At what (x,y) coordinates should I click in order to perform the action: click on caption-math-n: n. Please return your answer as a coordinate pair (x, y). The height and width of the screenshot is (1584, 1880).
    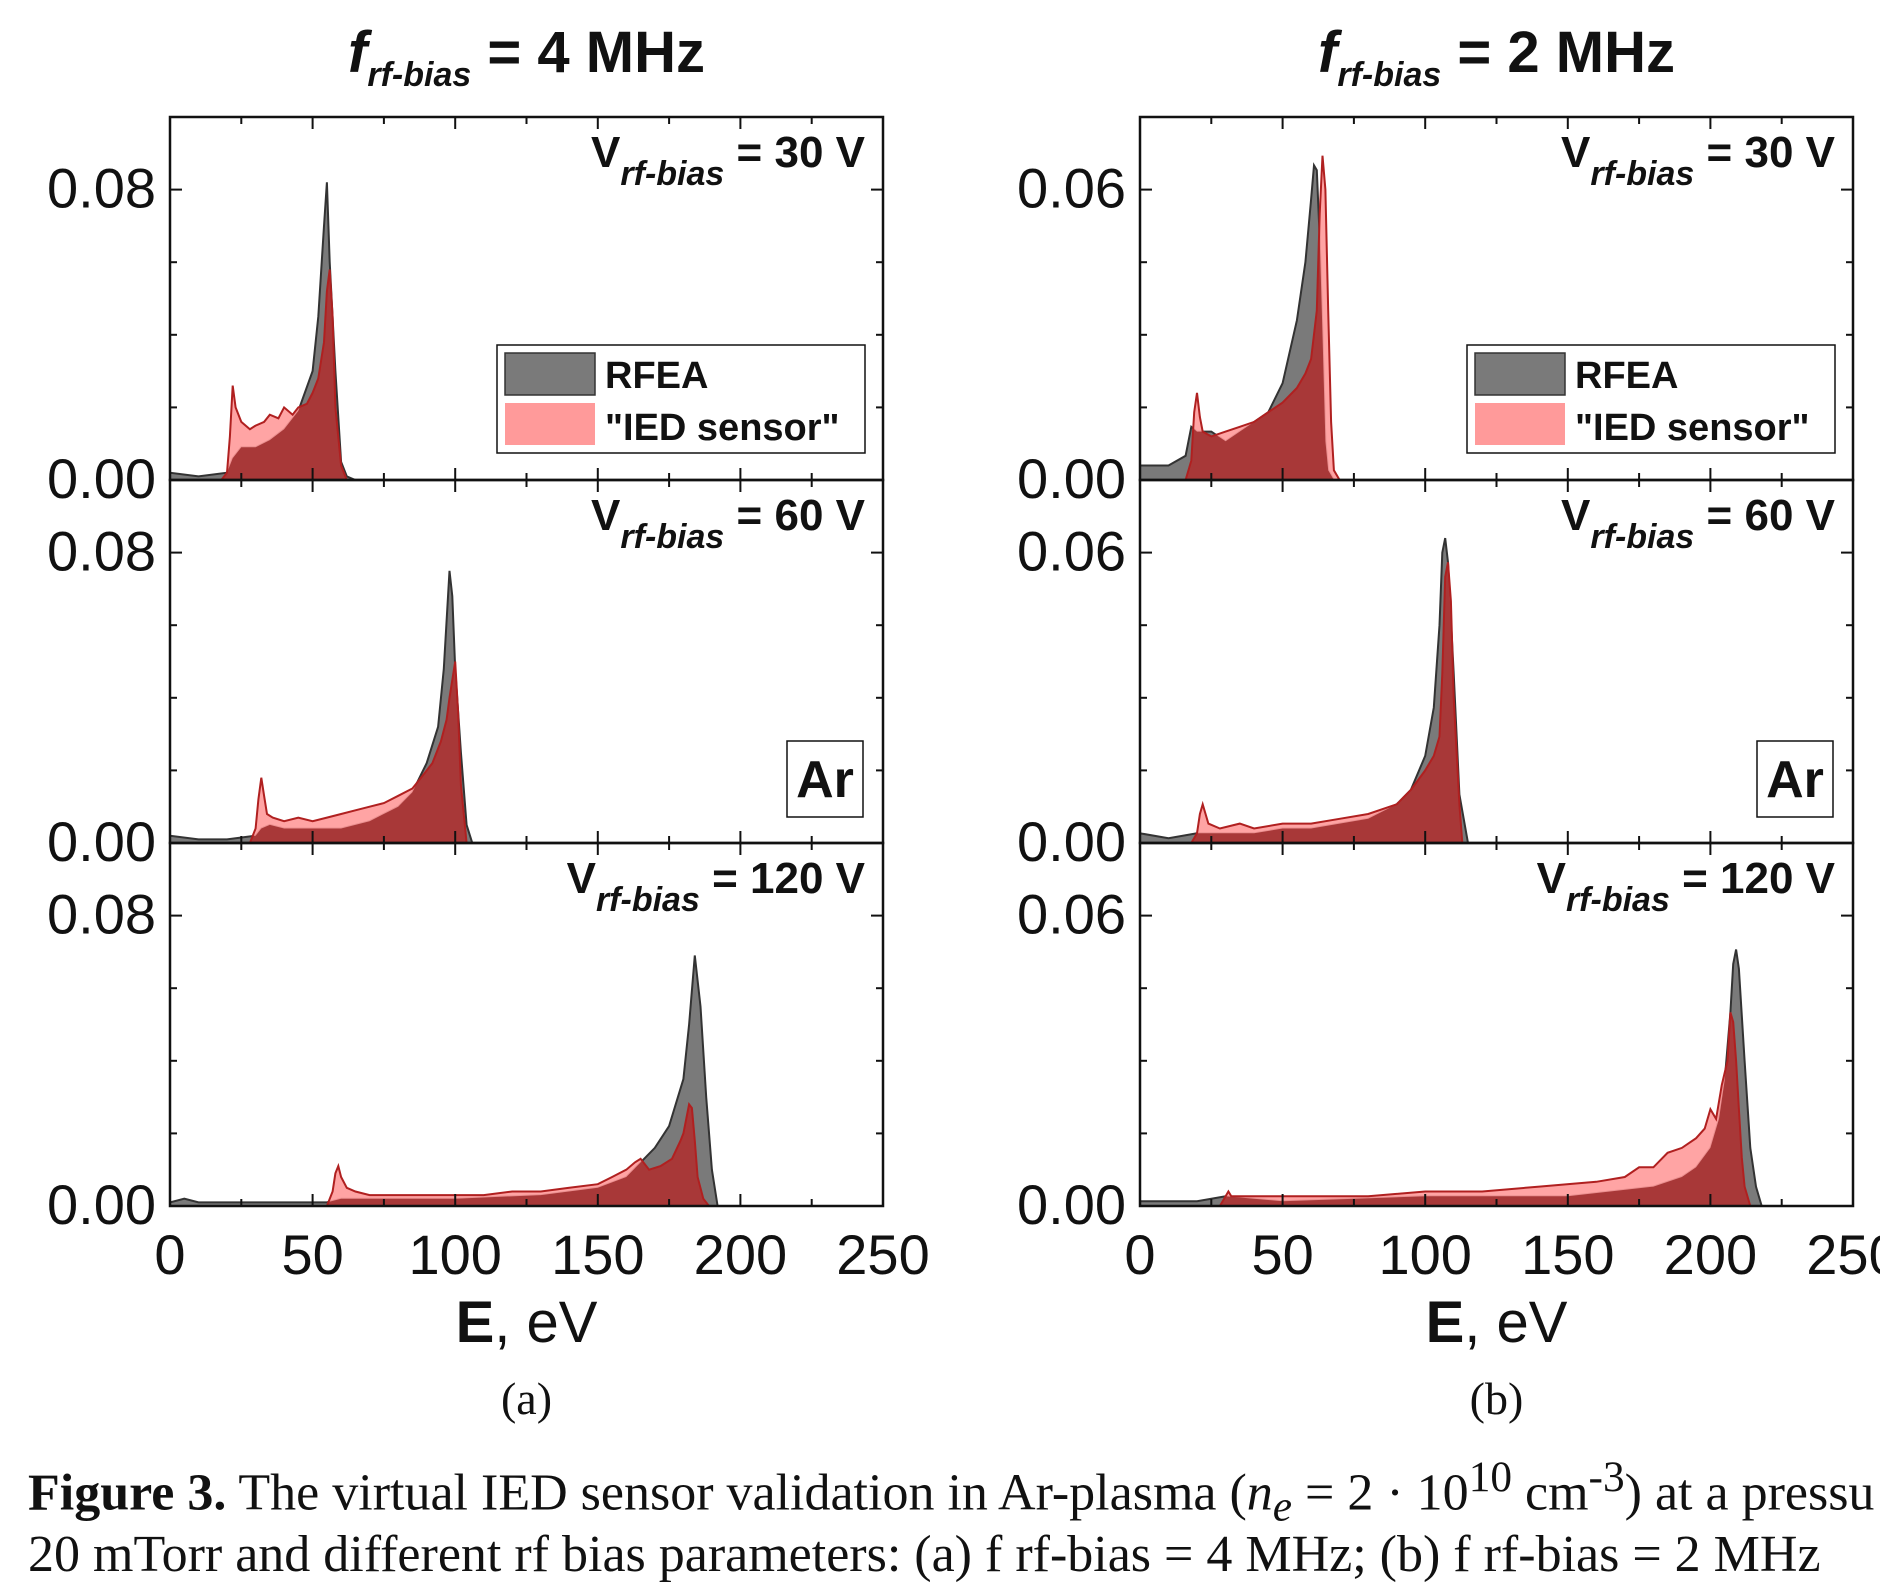
    Looking at the image, I should click on (1259, 1493).